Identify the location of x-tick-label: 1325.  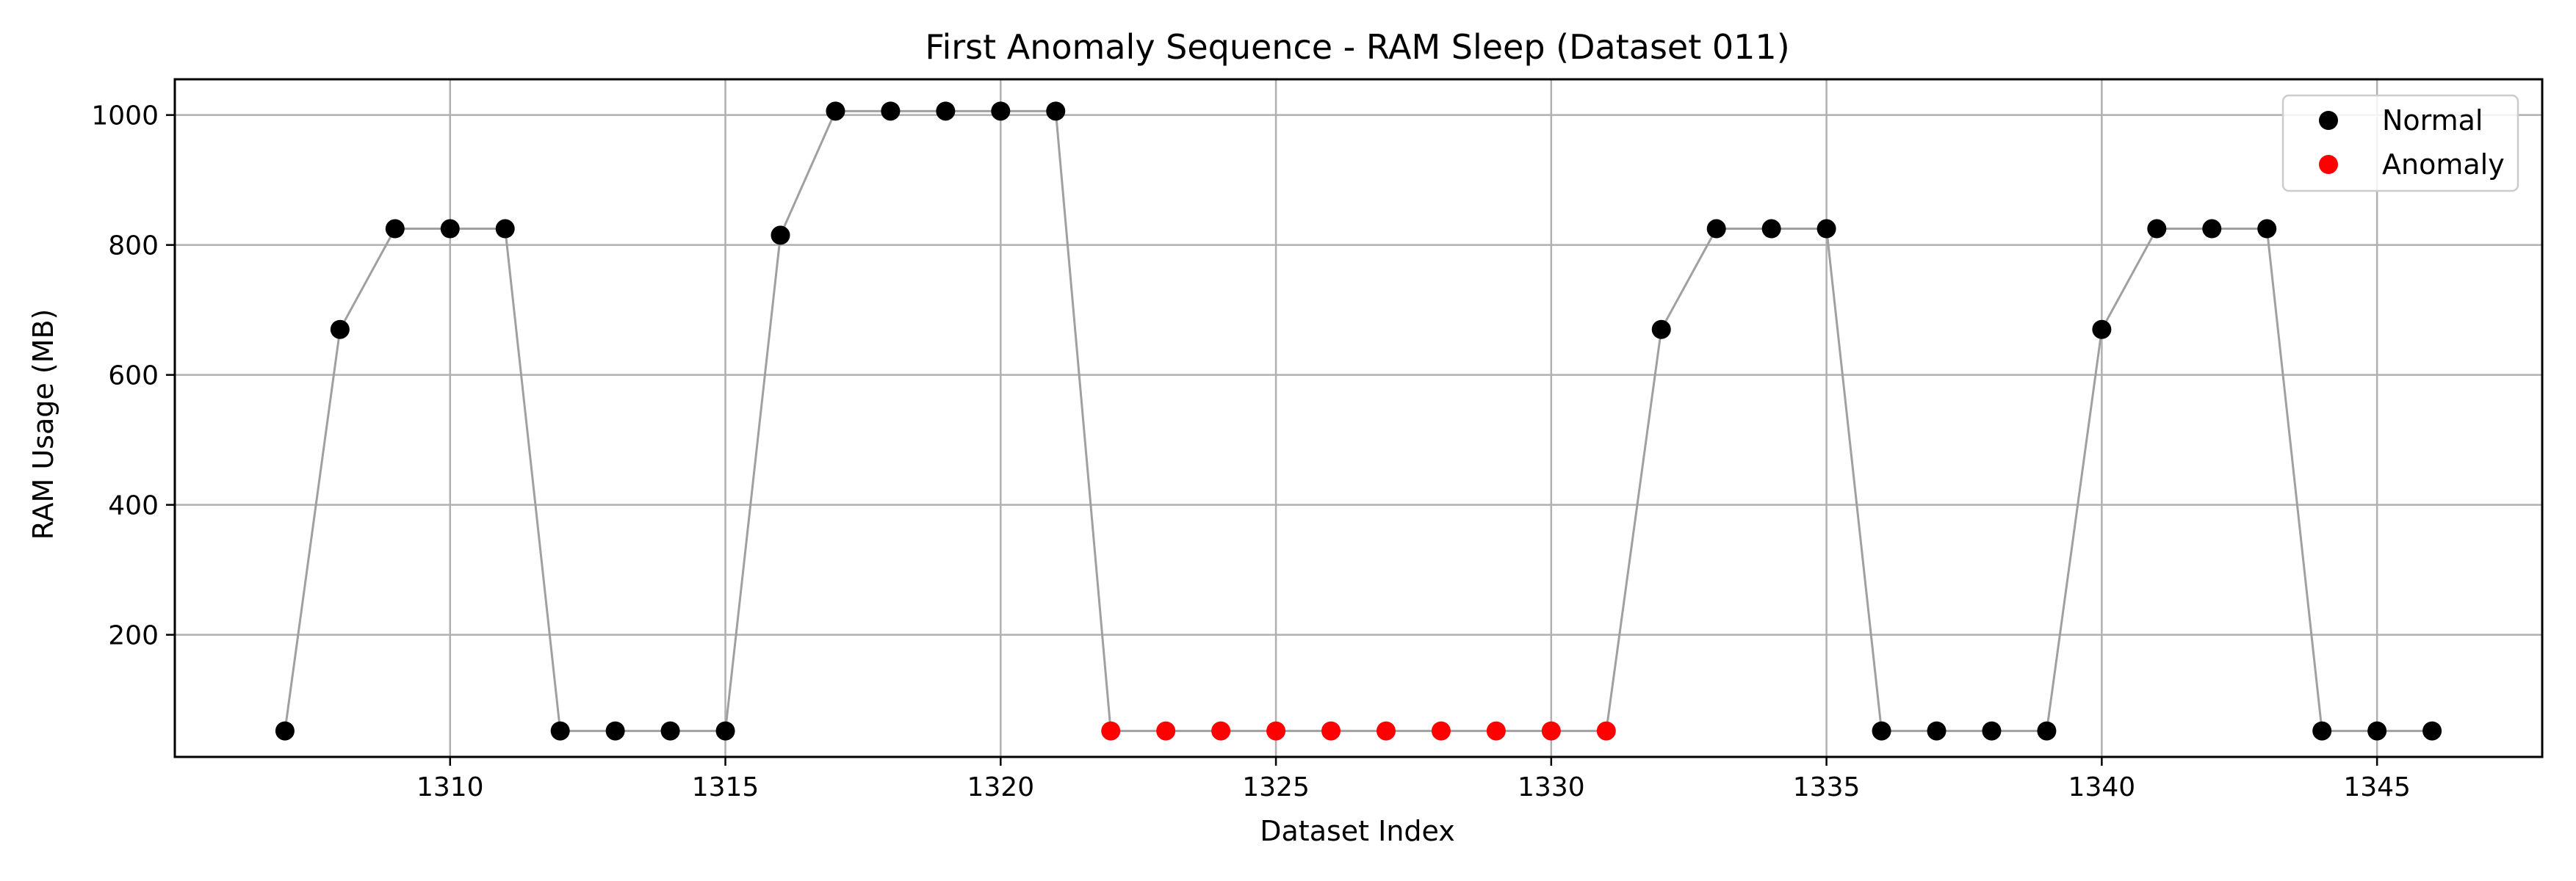
(1276, 787).